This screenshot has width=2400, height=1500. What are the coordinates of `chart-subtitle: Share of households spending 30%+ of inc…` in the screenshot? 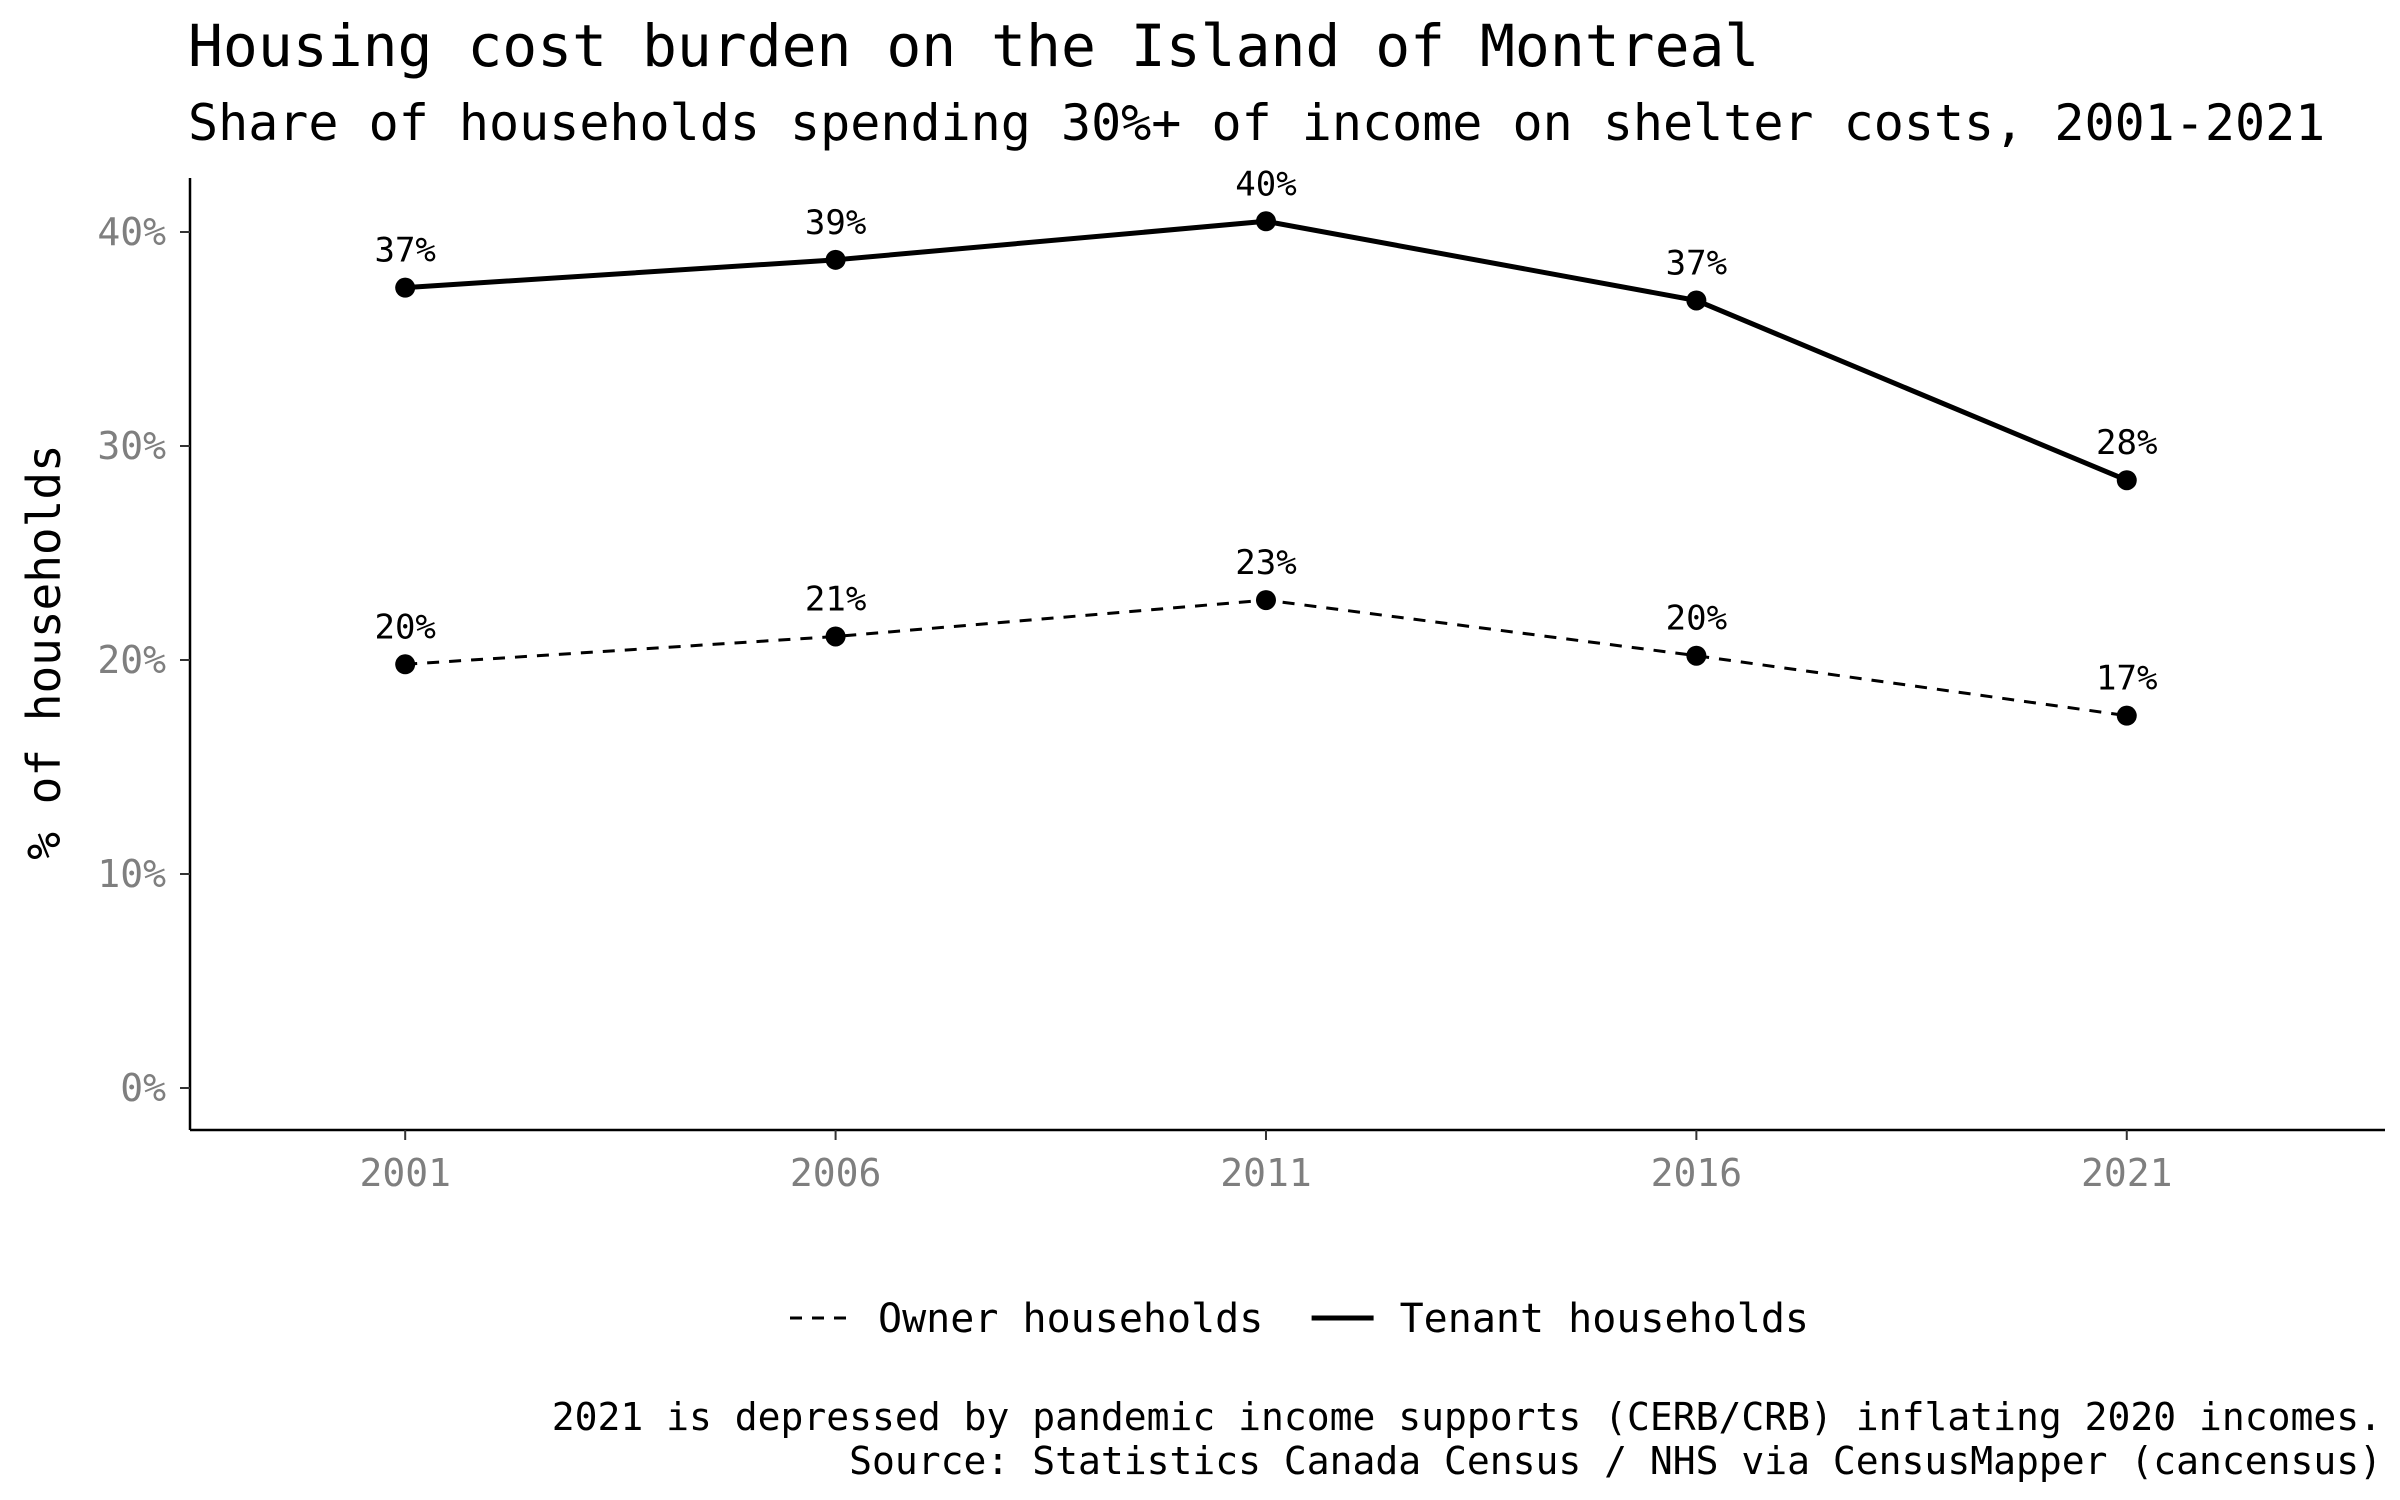 It's located at (1256, 123).